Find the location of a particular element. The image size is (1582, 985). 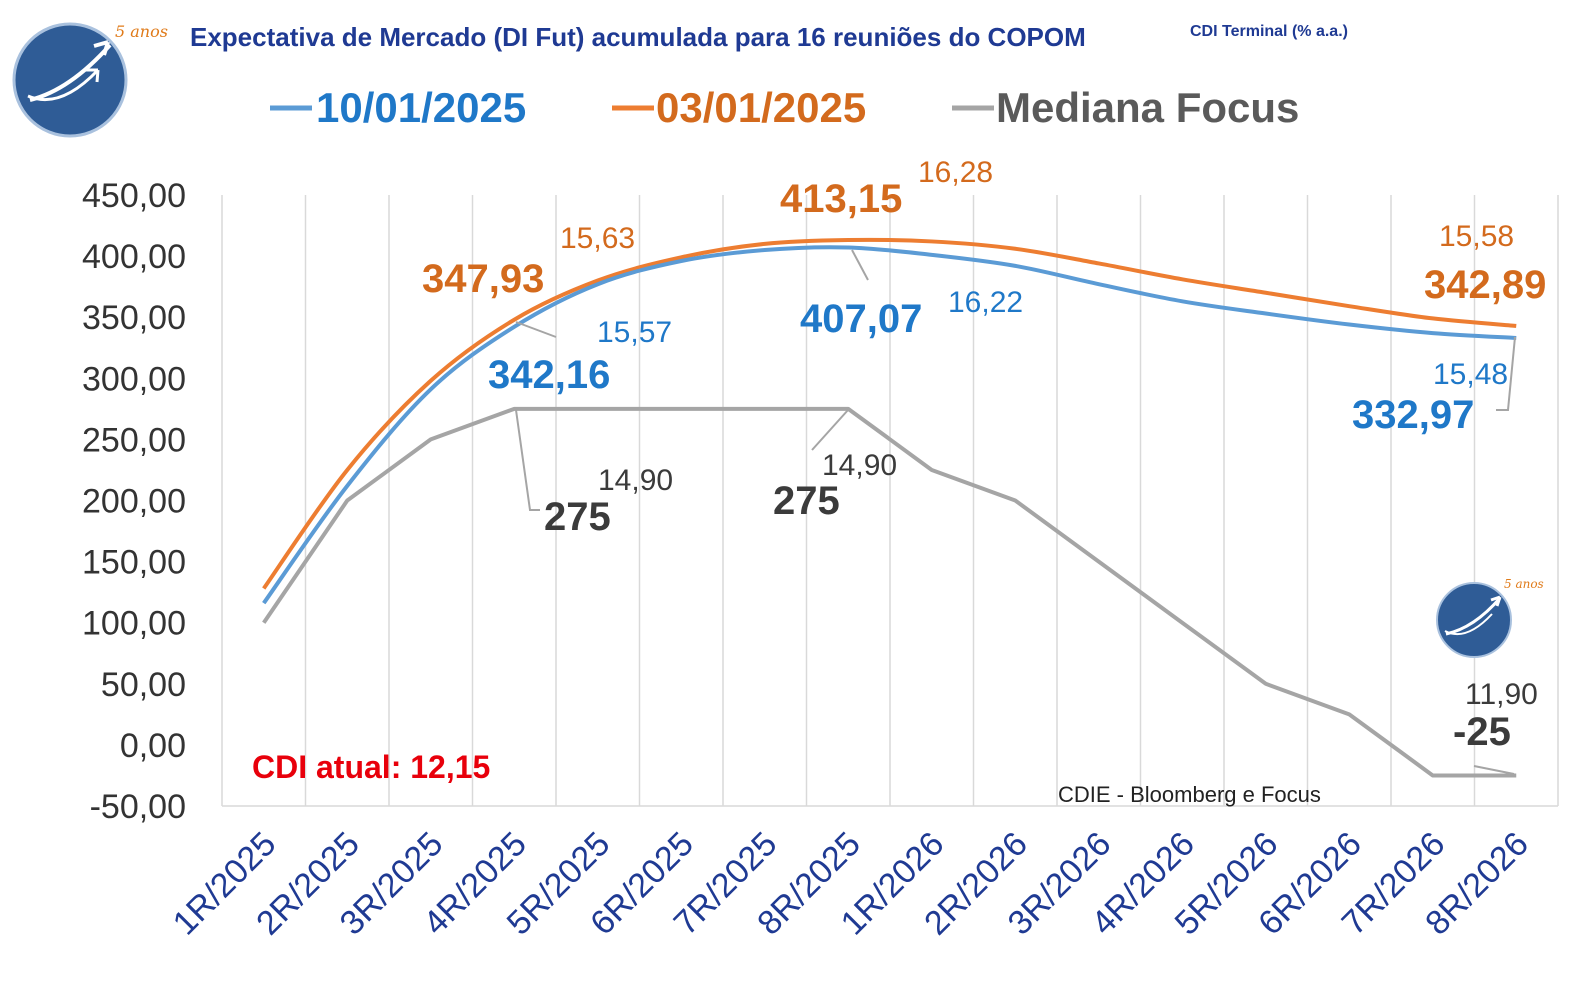

chart-title-suffix: CDI Terminal (% a.a.) is located at coordinates (1269, 31).